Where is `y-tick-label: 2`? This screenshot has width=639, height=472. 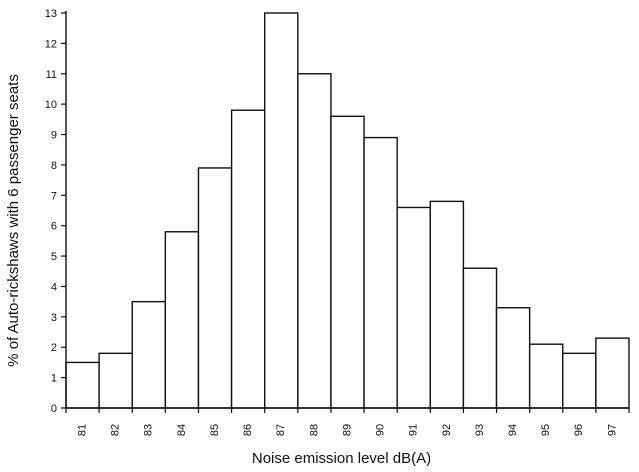 y-tick-label: 2 is located at coordinates (54, 348).